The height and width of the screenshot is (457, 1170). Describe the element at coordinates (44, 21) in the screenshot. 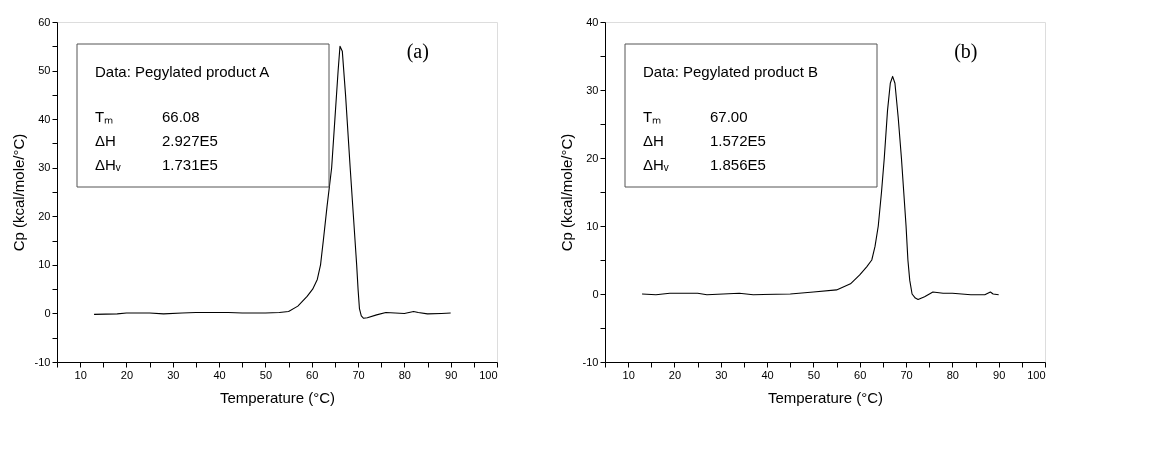

I see `y-tick-label: 60` at that location.